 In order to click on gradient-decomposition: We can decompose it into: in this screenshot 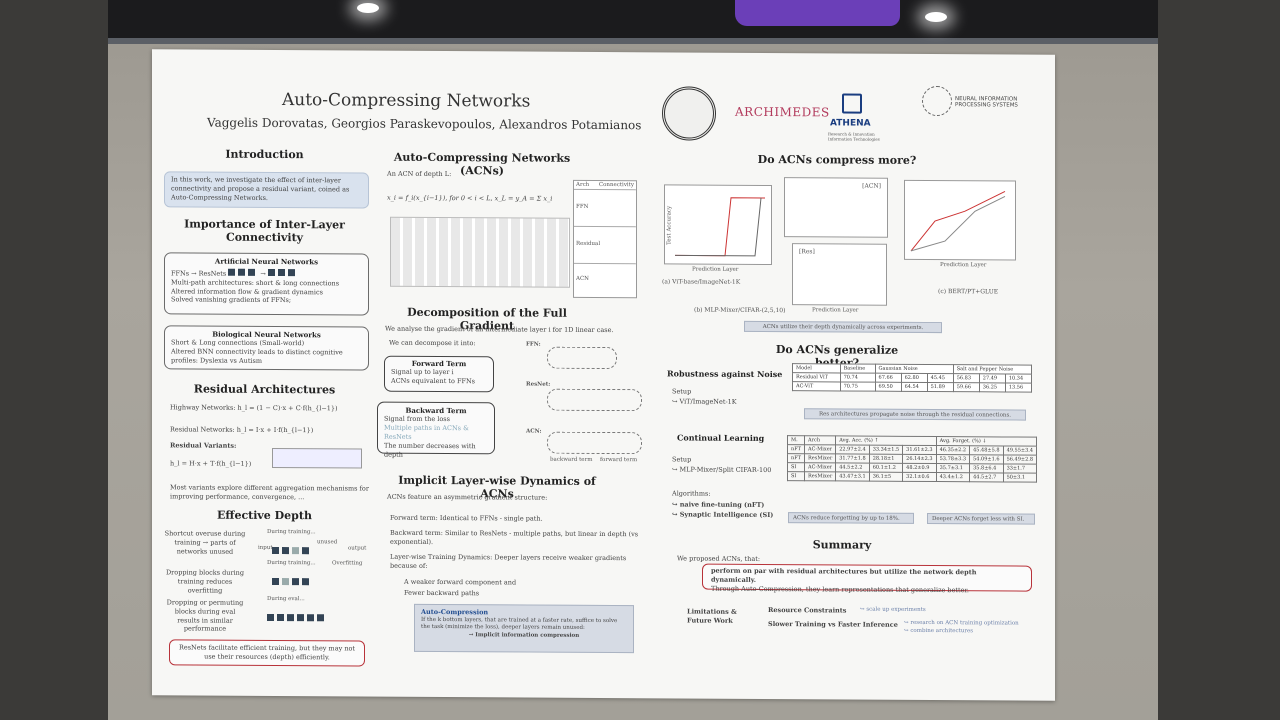, I will do `click(432, 343)`.